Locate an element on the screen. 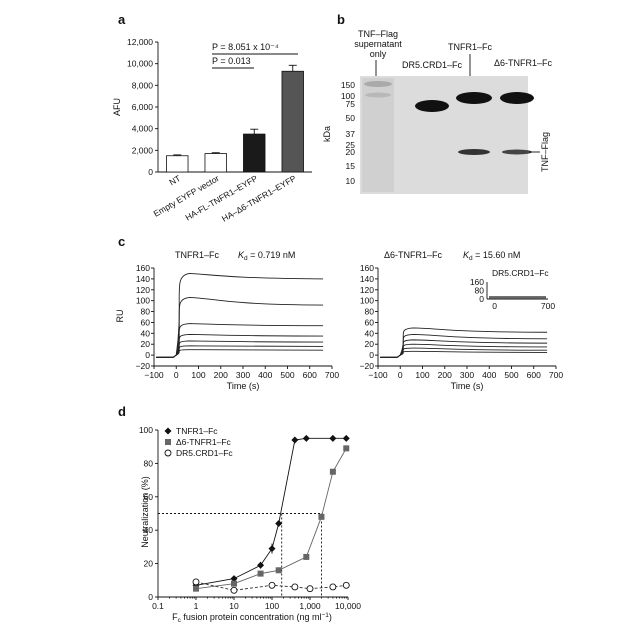 This screenshot has width=640, height=640. panel-c-right-xtick-label: 300 is located at coordinates (467, 375).